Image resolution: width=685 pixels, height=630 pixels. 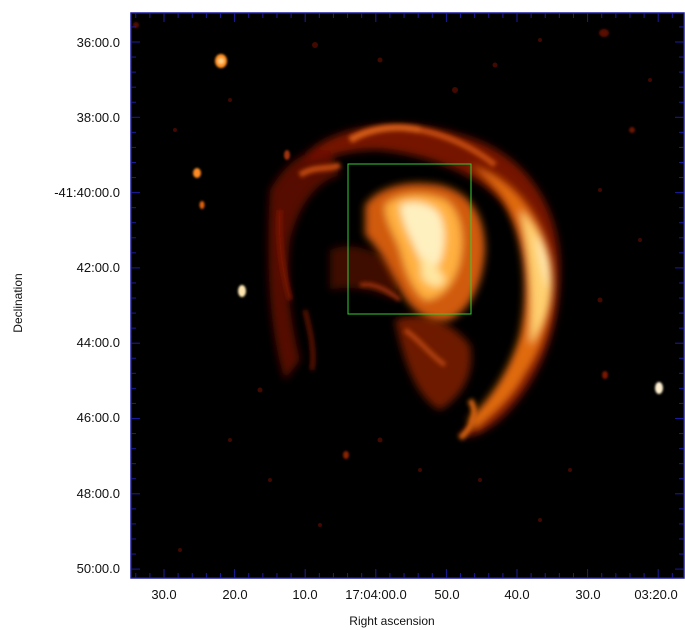 I want to click on y-tick-label: 48:00.0, so click(x=98, y=493).